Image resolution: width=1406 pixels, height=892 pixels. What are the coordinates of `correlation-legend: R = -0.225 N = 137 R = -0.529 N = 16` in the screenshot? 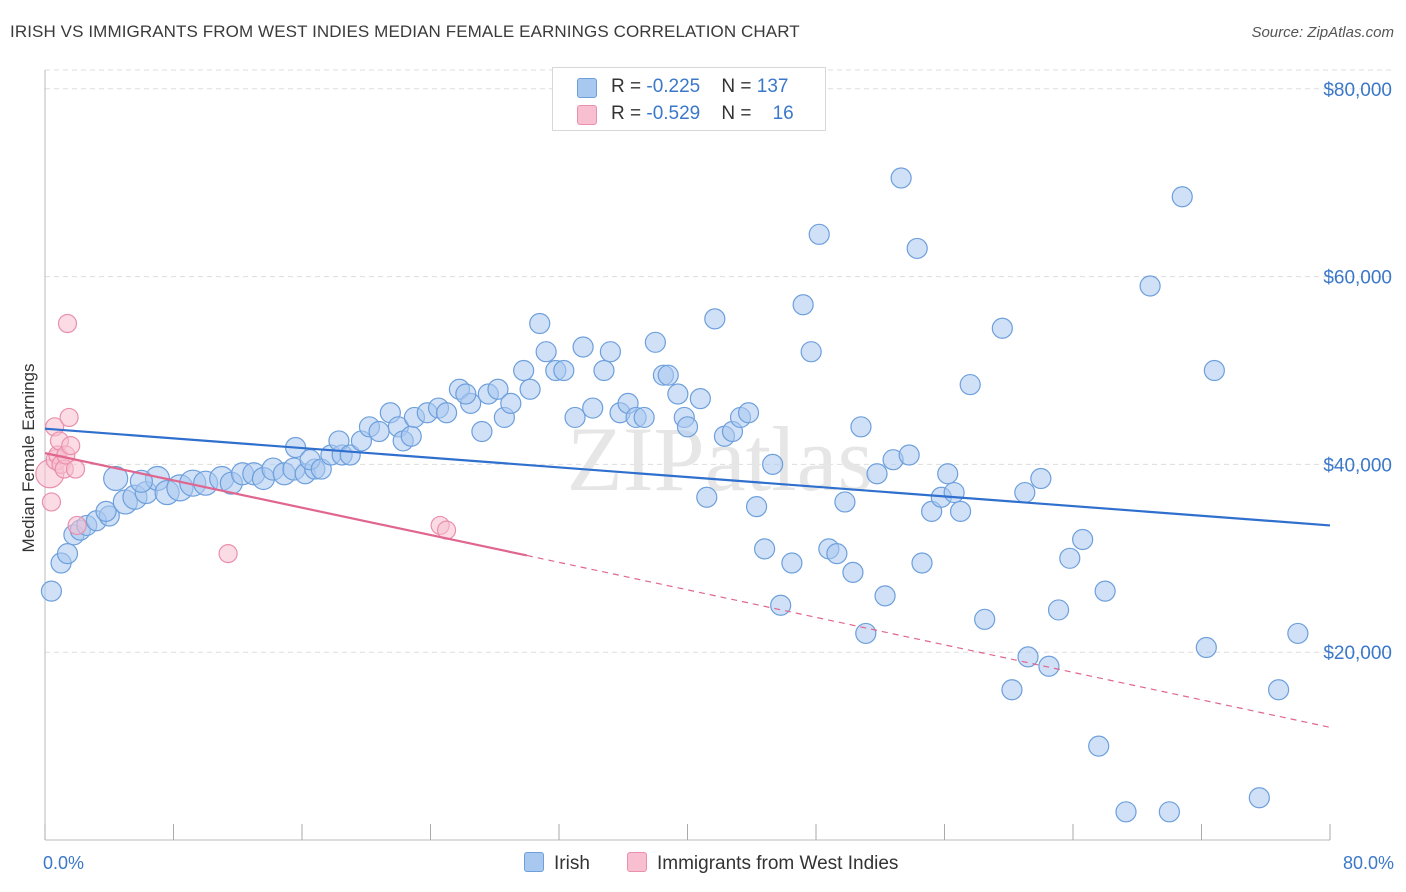 It's located at (689, 99).